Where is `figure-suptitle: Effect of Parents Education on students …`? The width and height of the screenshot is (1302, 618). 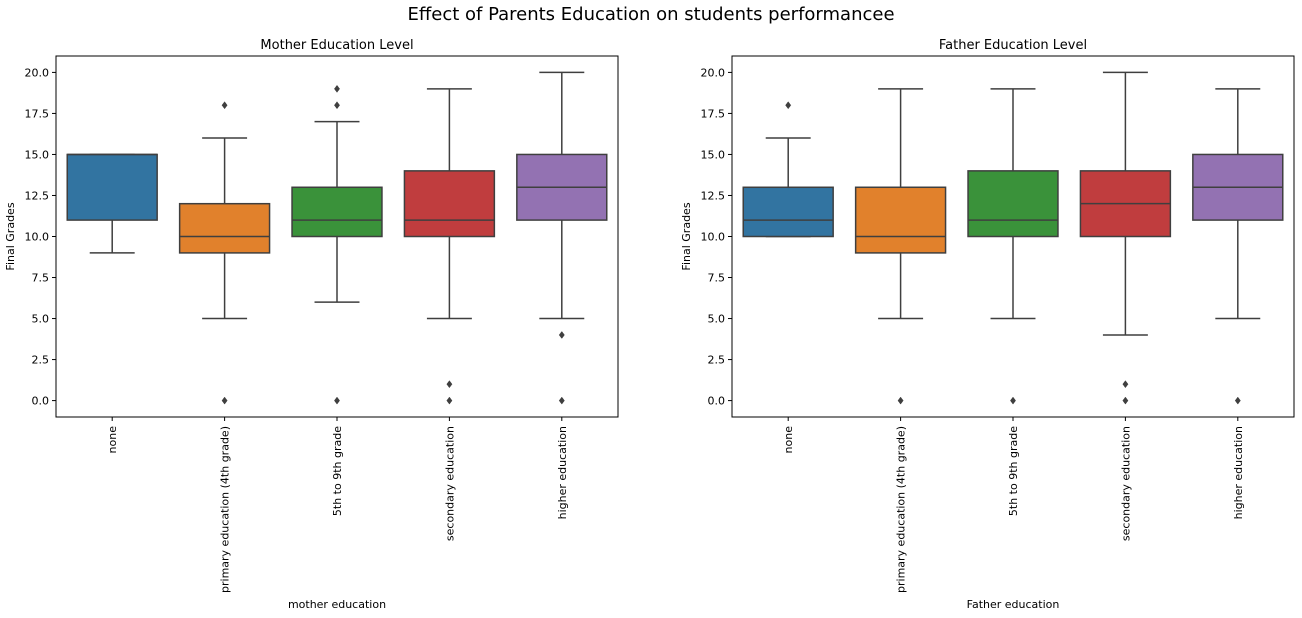 figure-suptitle: Effect of Parents Education on students … is located at coordinates (651, 14).